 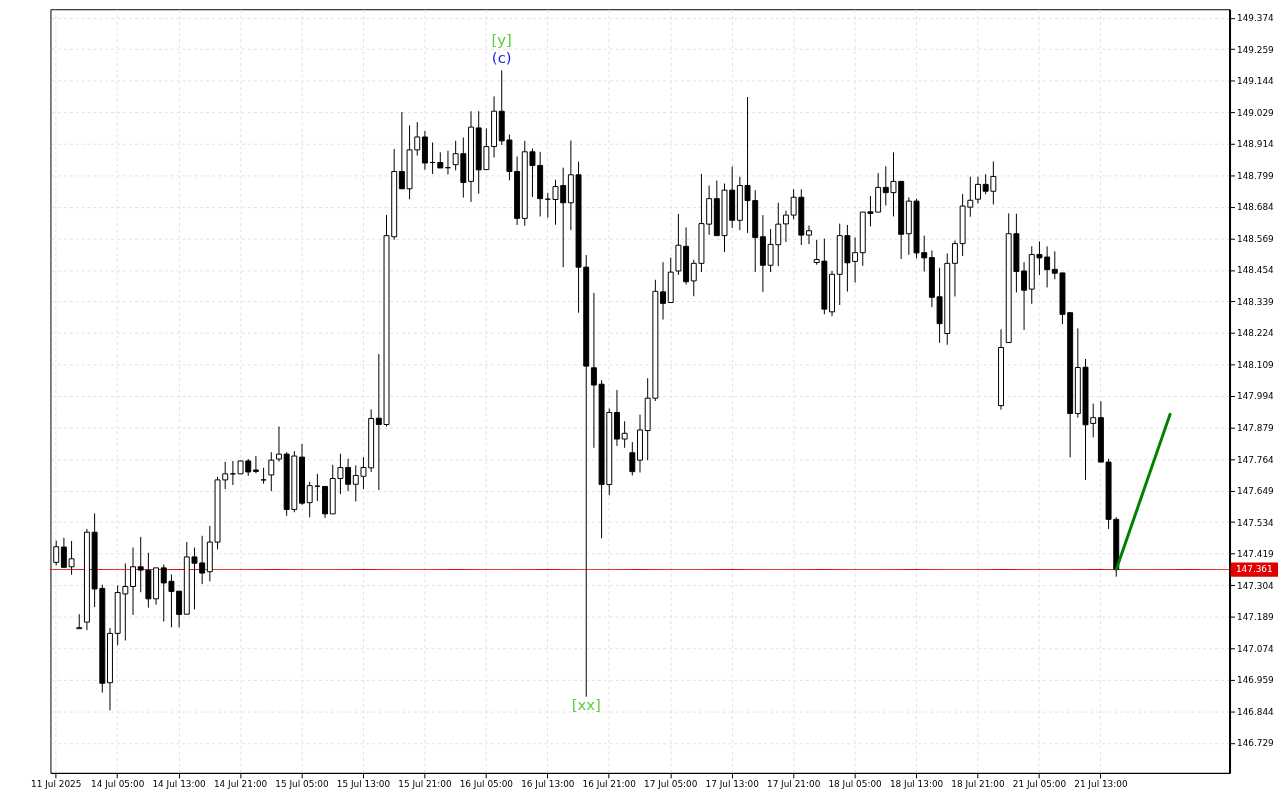 What do you see at coordinates (56, 784) in the screenshot?
I see `x-tick-label: 11 Jul 2025` at bounding box center [56, 784].